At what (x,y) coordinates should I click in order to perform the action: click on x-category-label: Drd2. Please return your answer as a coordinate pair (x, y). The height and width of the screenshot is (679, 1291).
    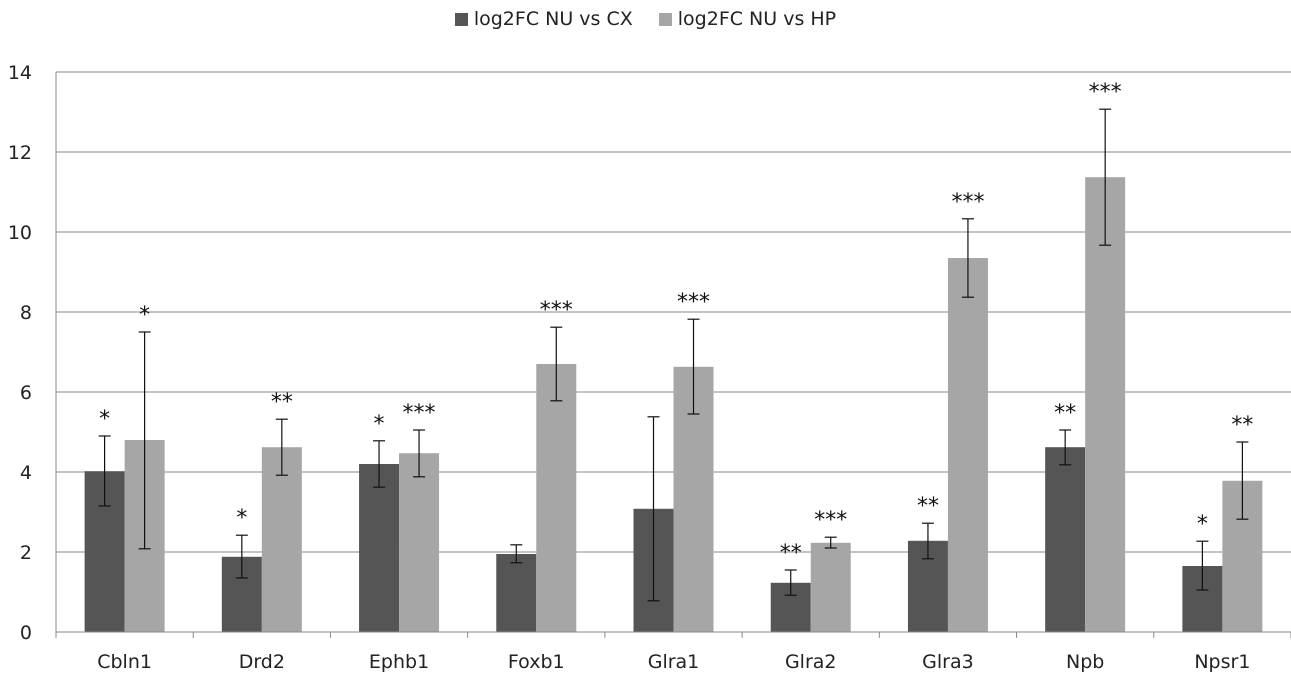
    Looking at the image, I should click on (262, 662).